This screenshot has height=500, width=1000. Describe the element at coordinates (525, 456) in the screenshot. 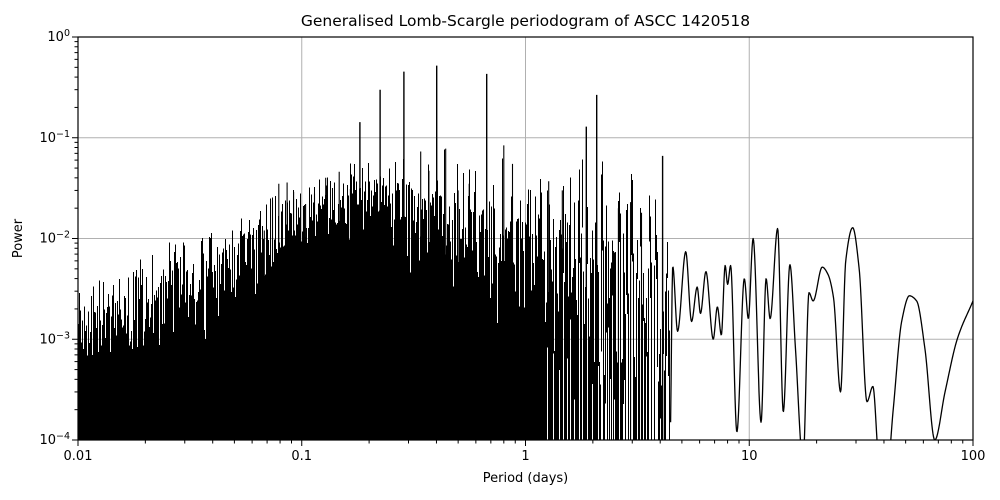

I see `x-tick-label: 1` at that location.